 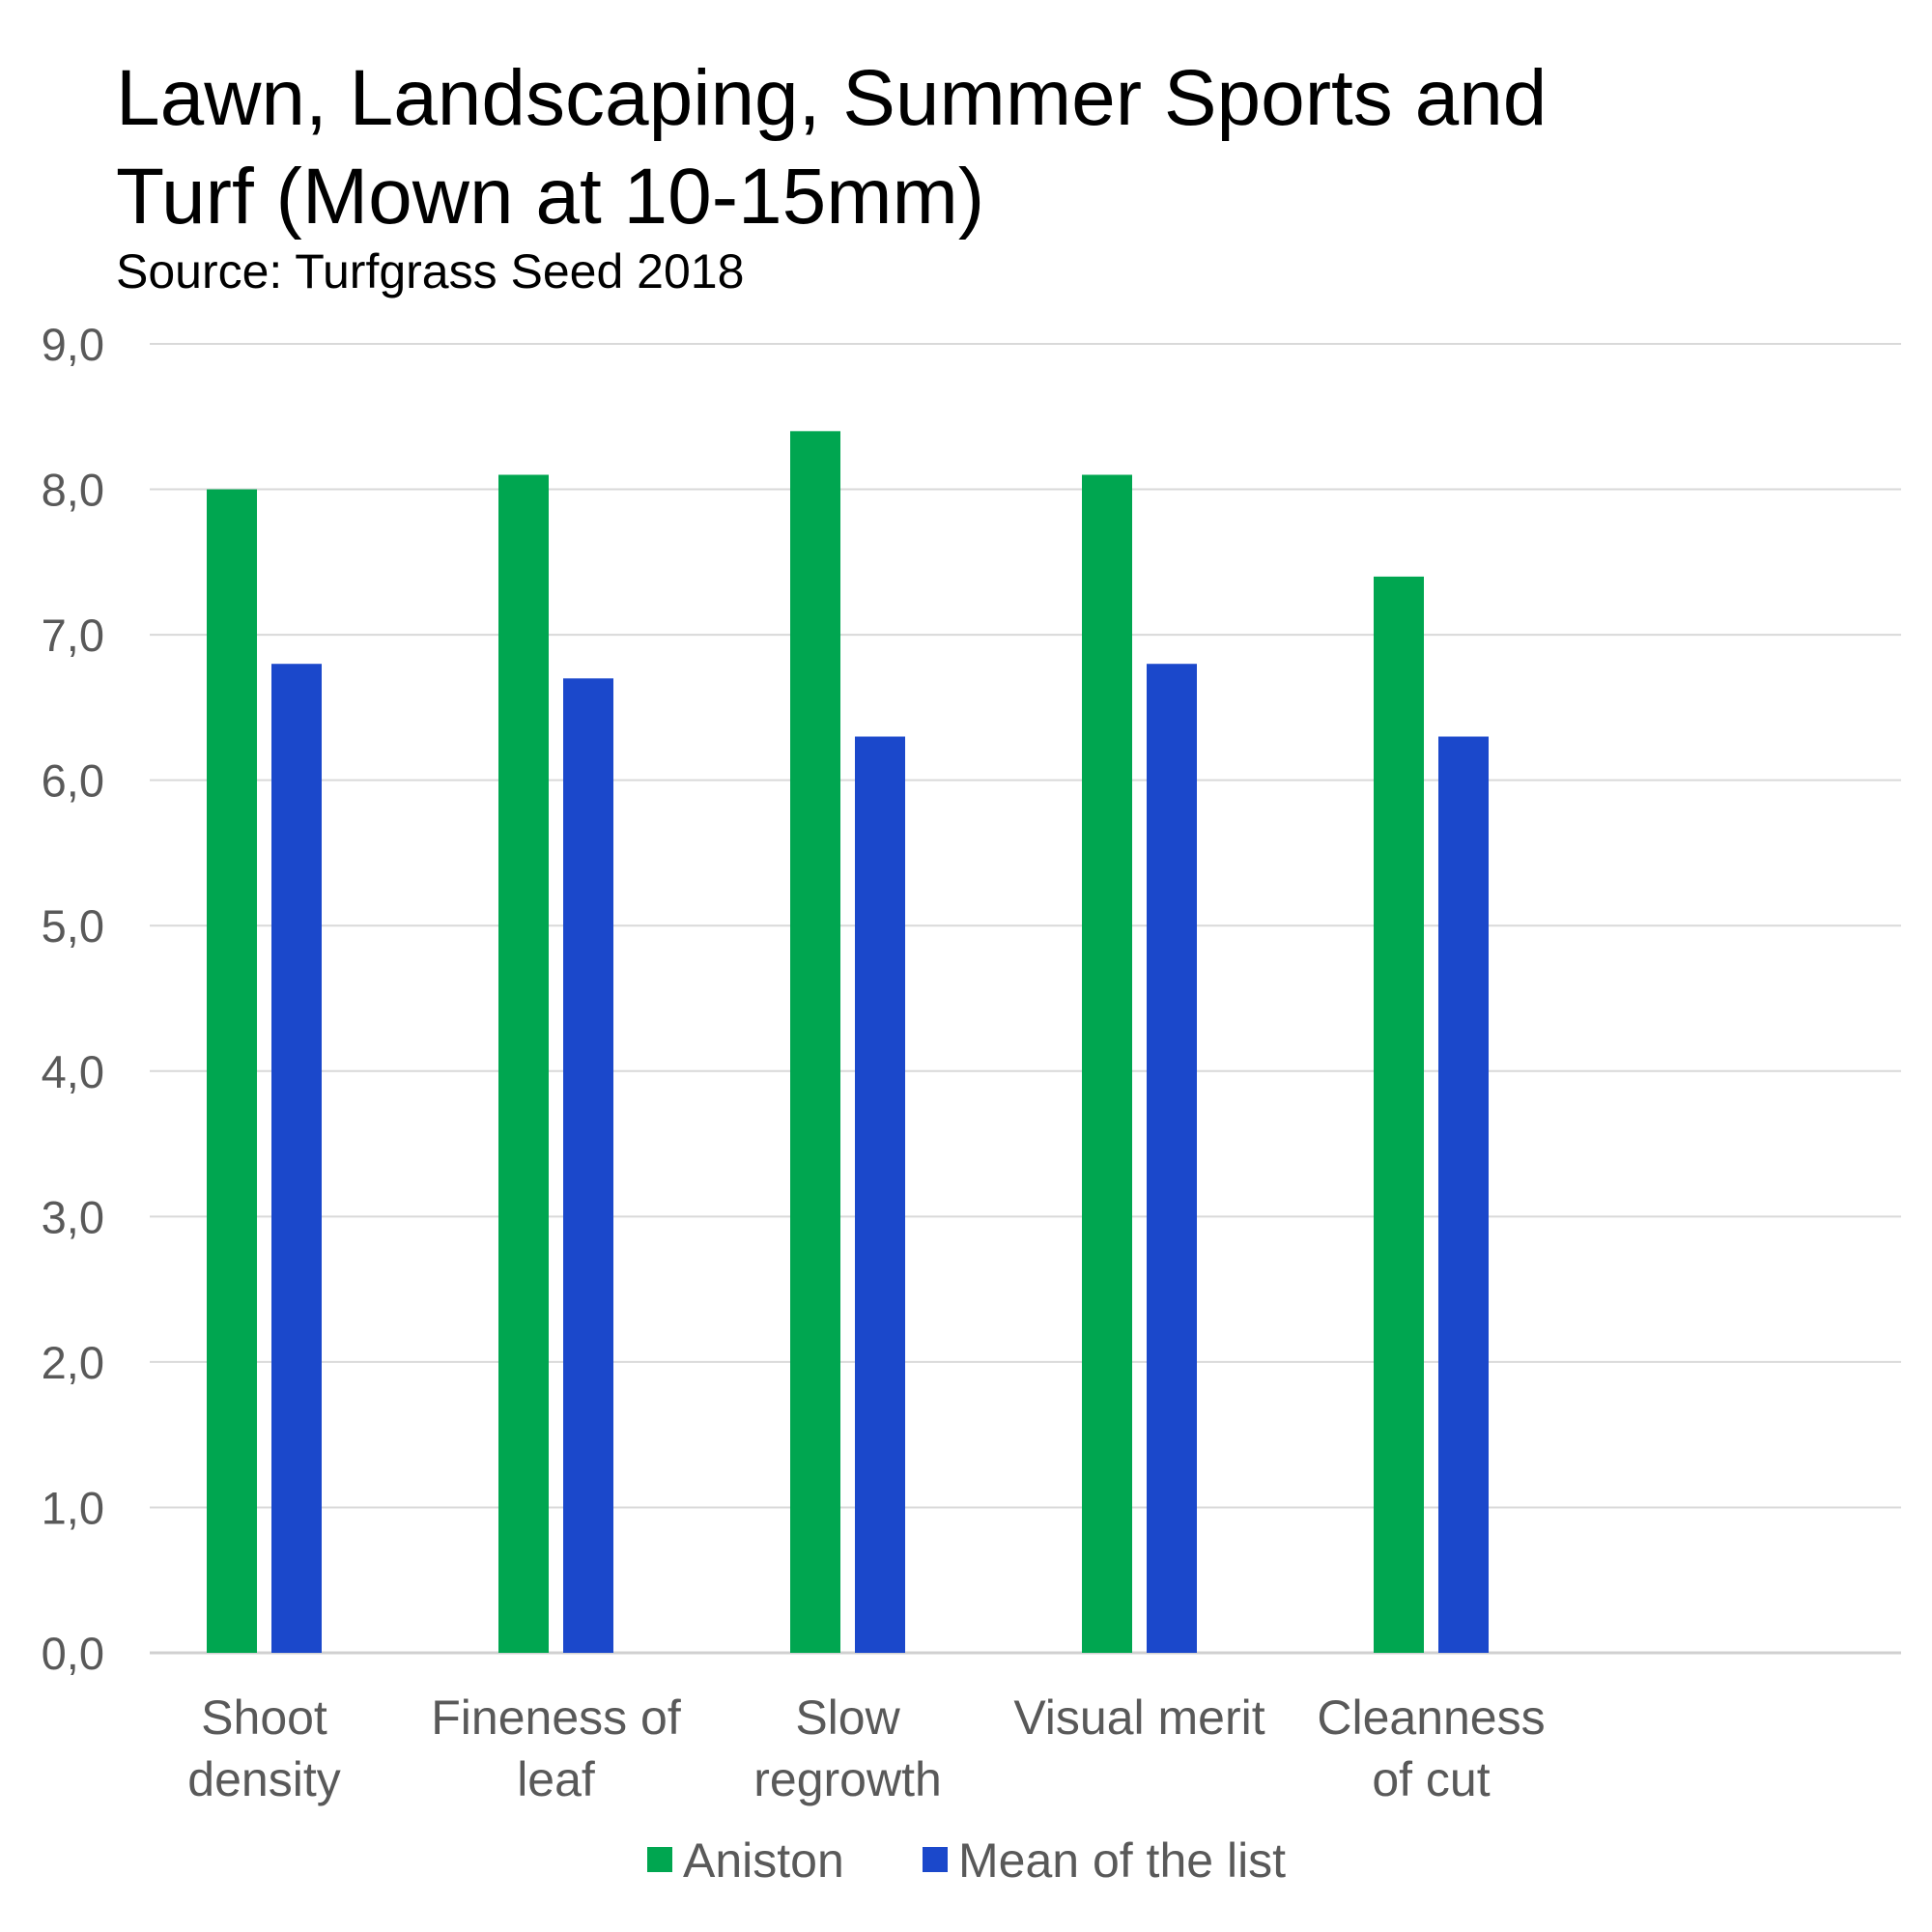 I want to click on x-category-label: Slow, so click(x=847, y=1717).